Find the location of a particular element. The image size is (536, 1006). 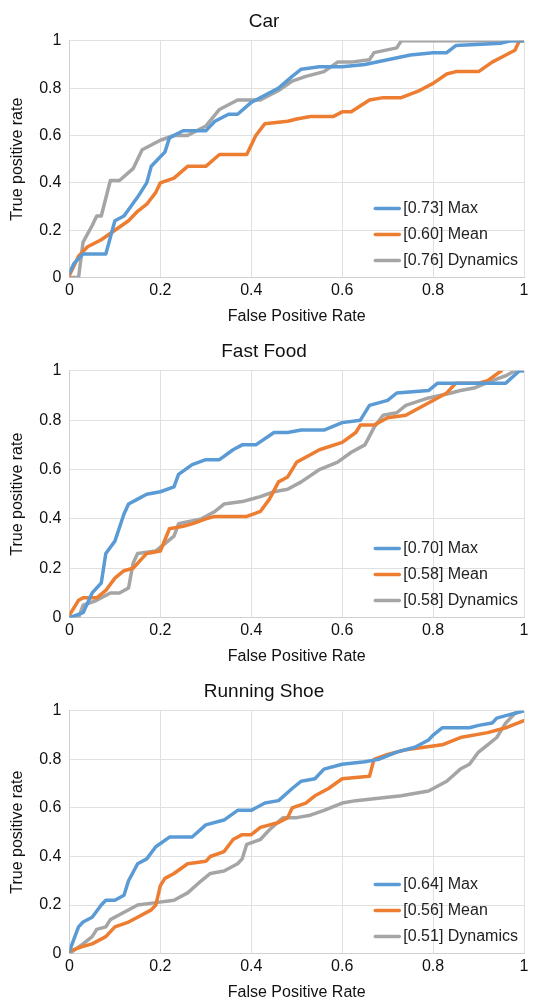

chart-title: Running Shoe is located at coordinates (264, 690).